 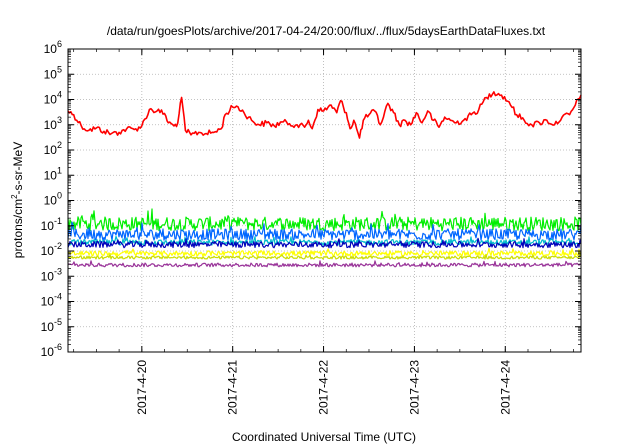 What do you see at coordinates (53, 72) in the screenshot?
I see `y-tick-label: 10⁵` at bounding box center [53, 72].